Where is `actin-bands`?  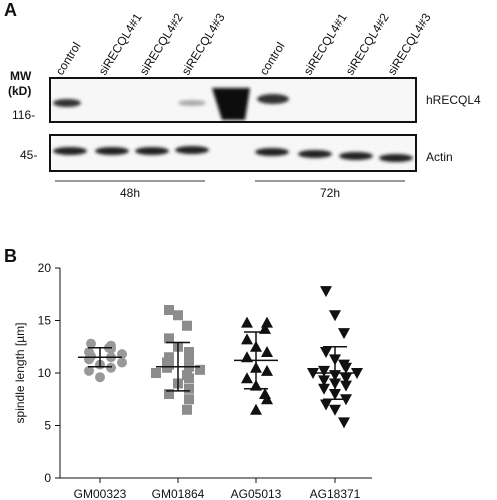 actin-bands is located at coordinates (233, 154).